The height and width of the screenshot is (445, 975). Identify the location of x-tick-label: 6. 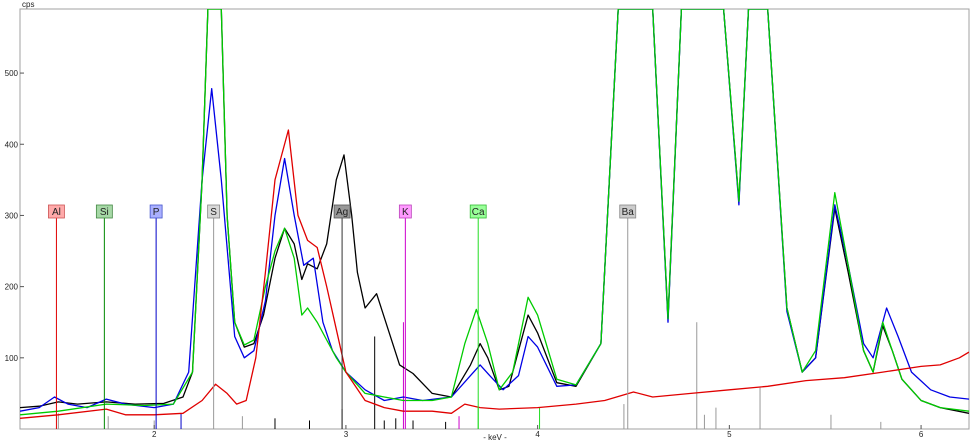
(921, 434).